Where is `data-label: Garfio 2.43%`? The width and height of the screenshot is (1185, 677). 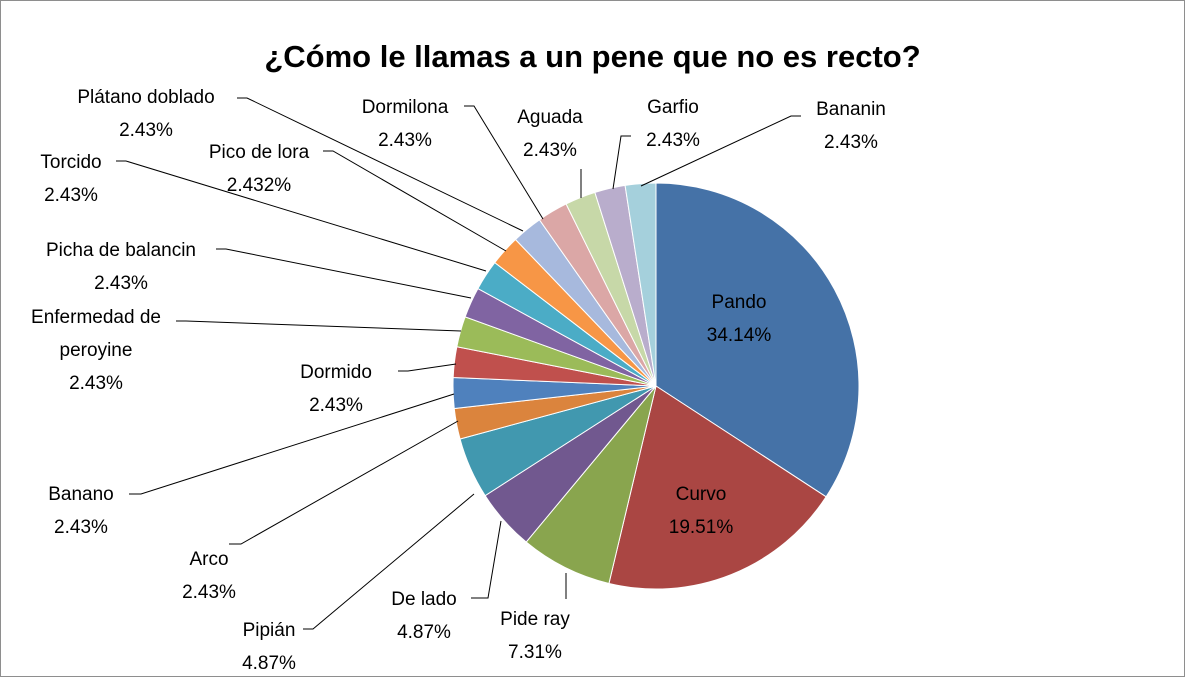 data-label: Garfio 2.43% is located at coordinates (673, 124).